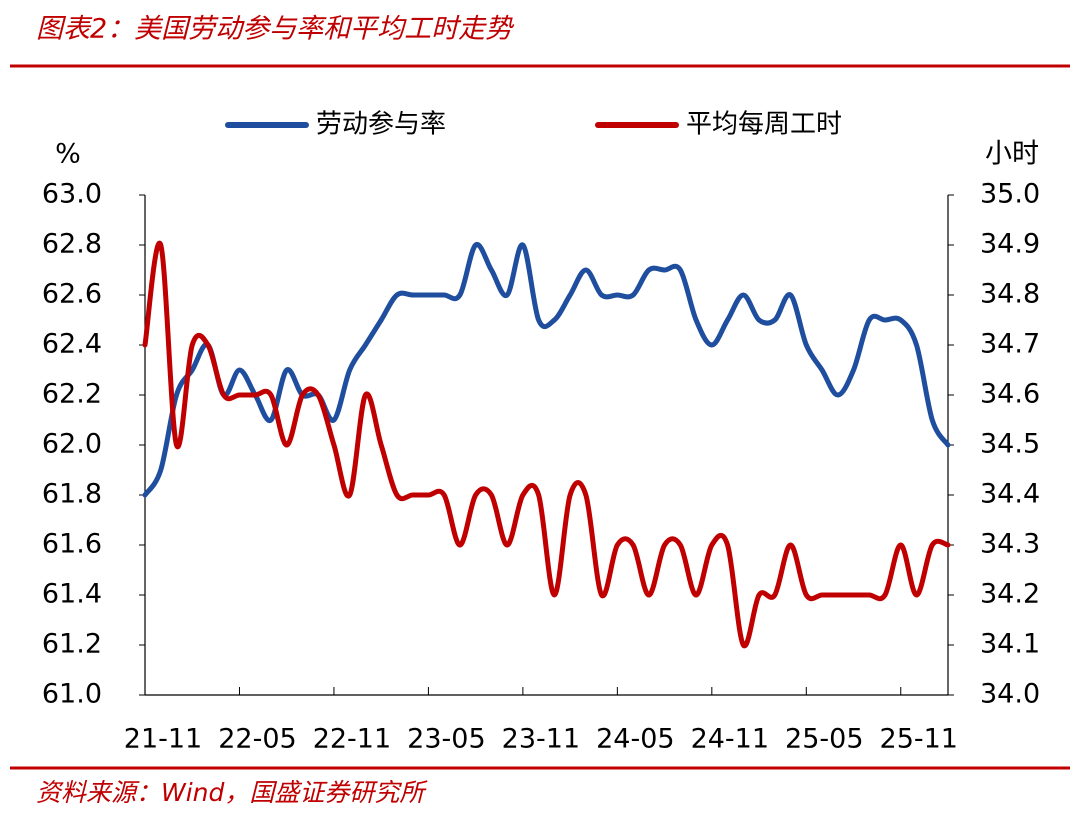 The height and width of the screenshot is (823, 1080). What do you see at coordinates (72, 494) in the screenshot?
I see `y-tick-label: 61.8` at bounding box center [72, 494].